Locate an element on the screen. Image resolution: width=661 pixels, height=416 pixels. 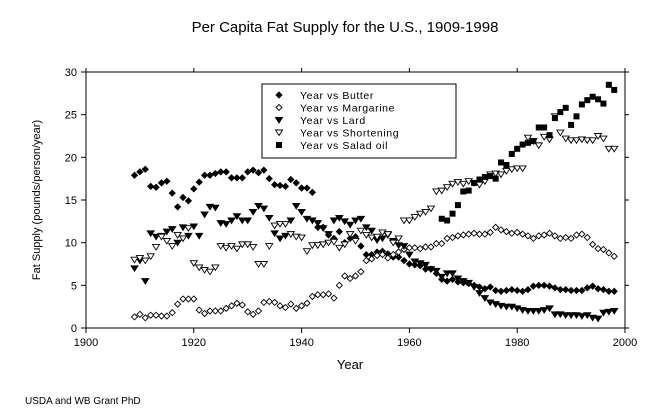
legend-label: Year vs Salad oil is located at coordinates (344, 146).